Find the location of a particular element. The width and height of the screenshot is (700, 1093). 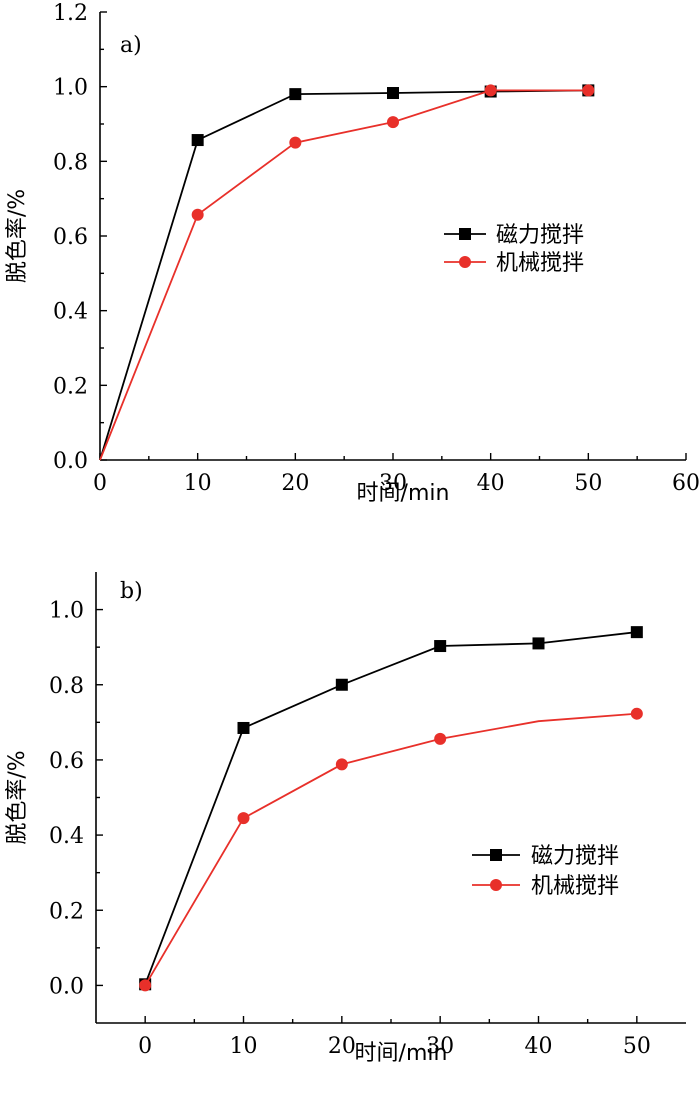

x-tick-label: 60 is located at coordinates (686, 483).